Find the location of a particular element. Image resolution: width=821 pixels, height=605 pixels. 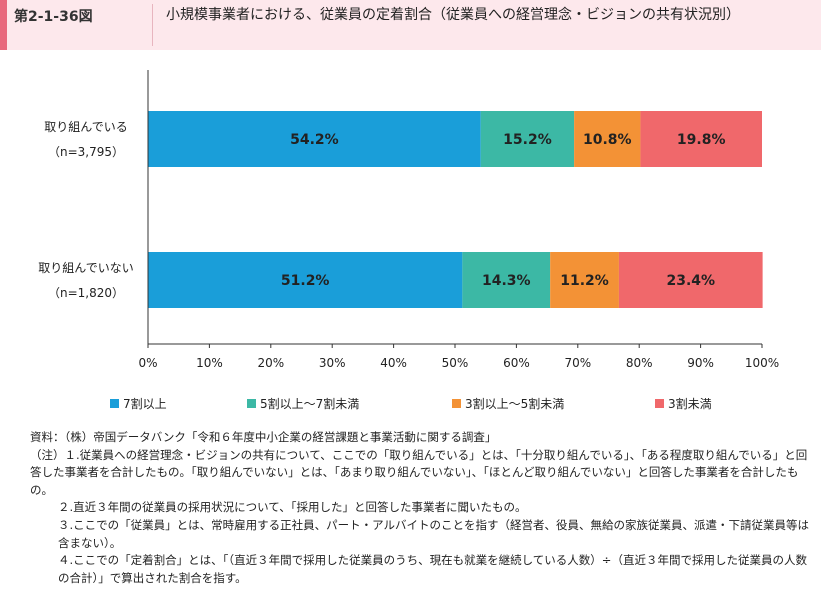

legend-label: 3割未満 is located at coordinates (690, 403).